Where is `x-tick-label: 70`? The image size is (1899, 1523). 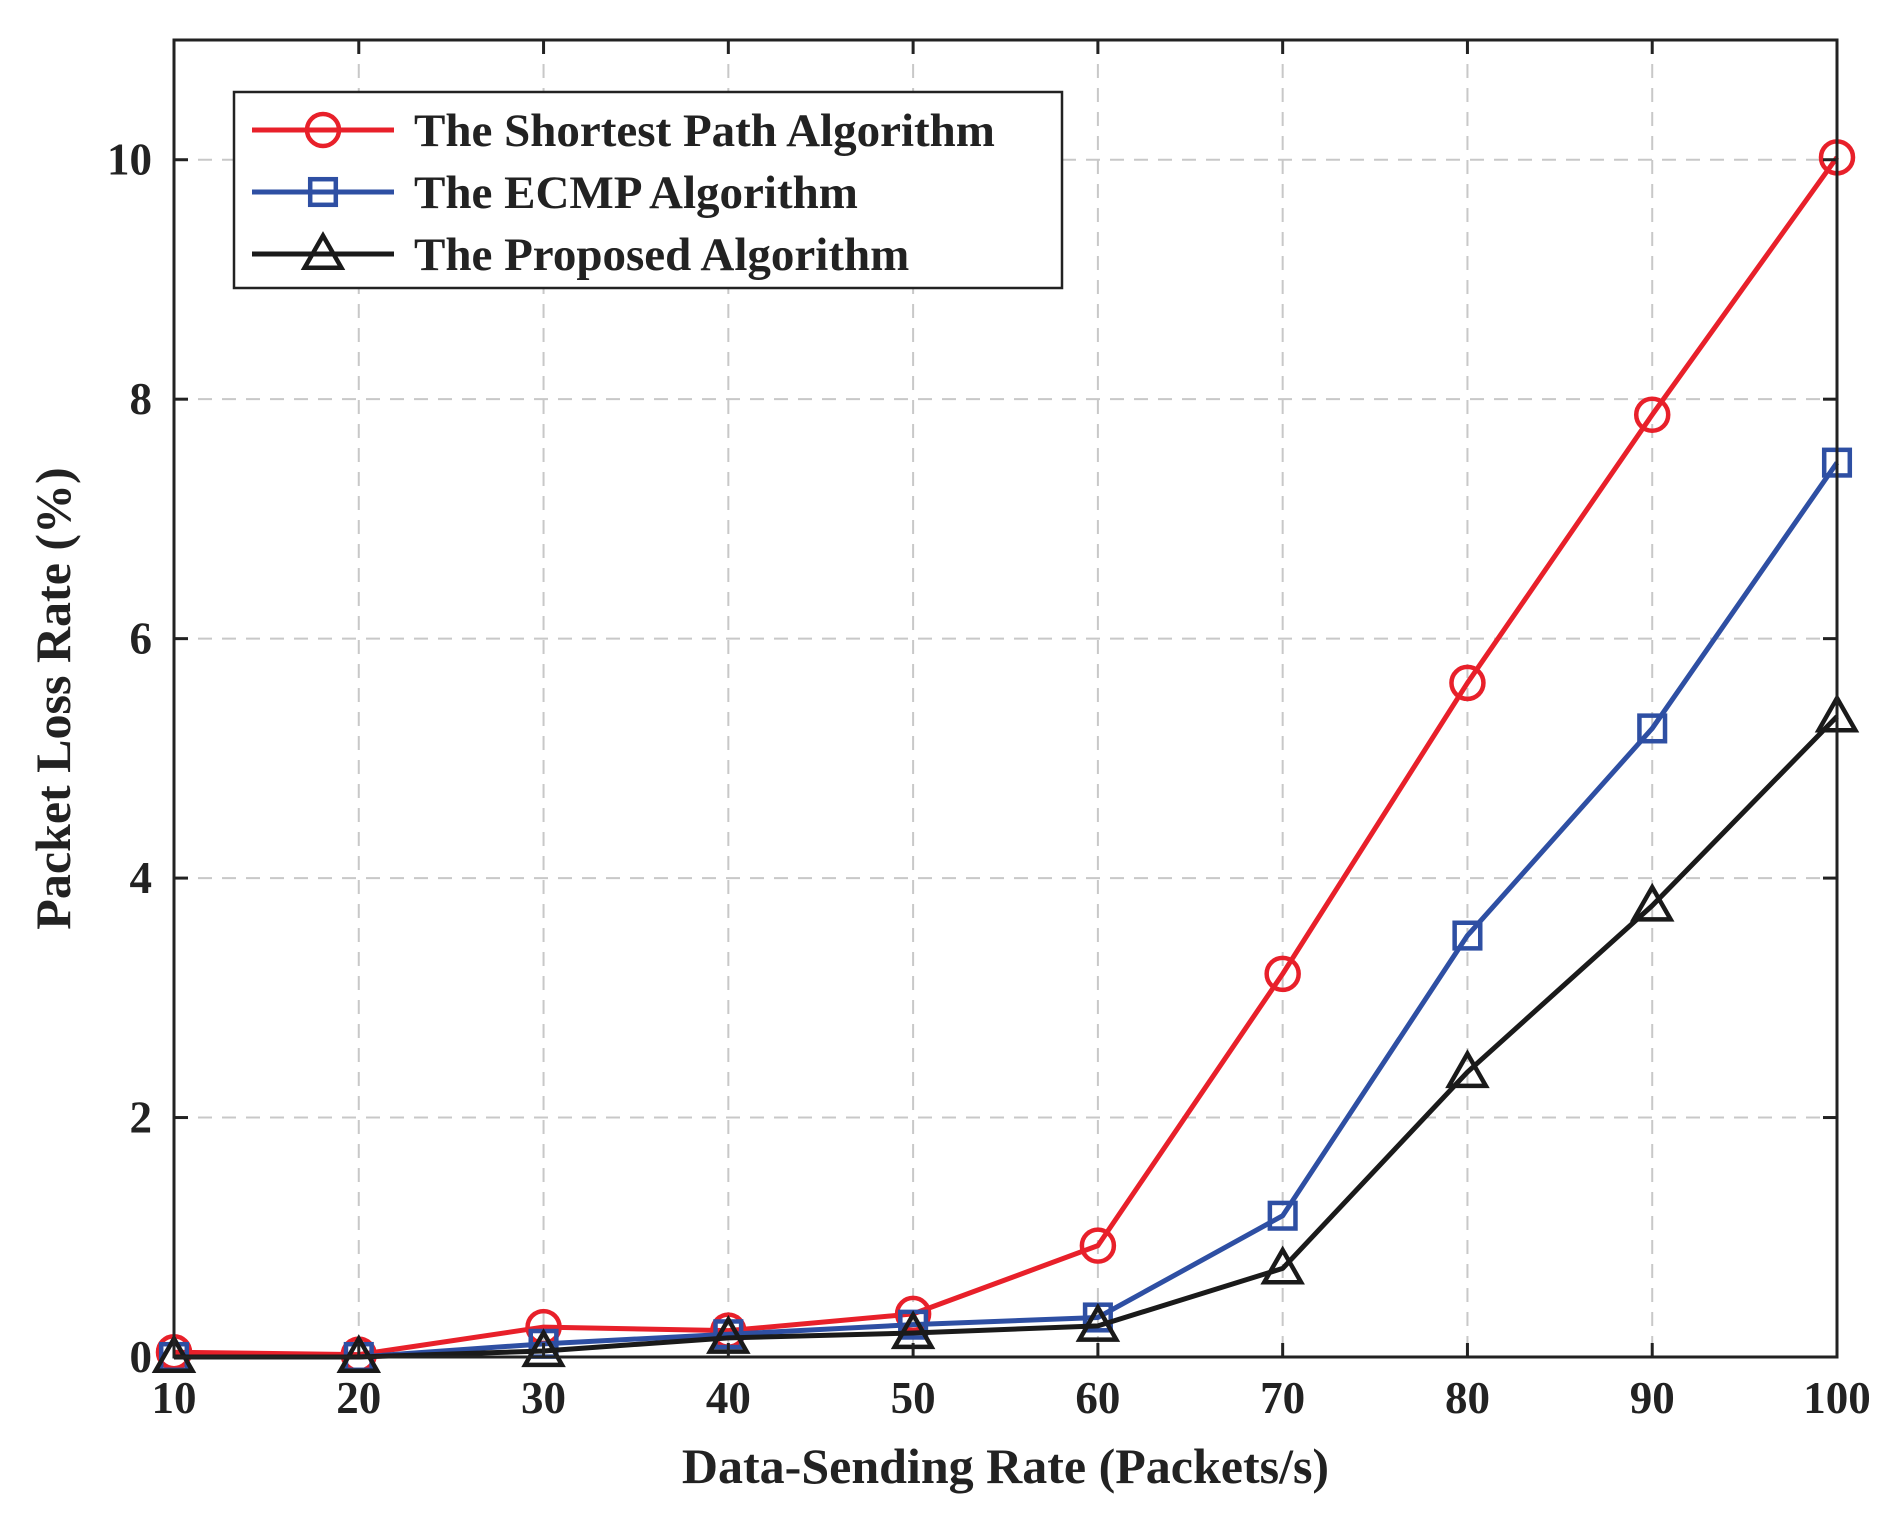 x-tick-label: 70 is located at coordinates (1282, 1398).